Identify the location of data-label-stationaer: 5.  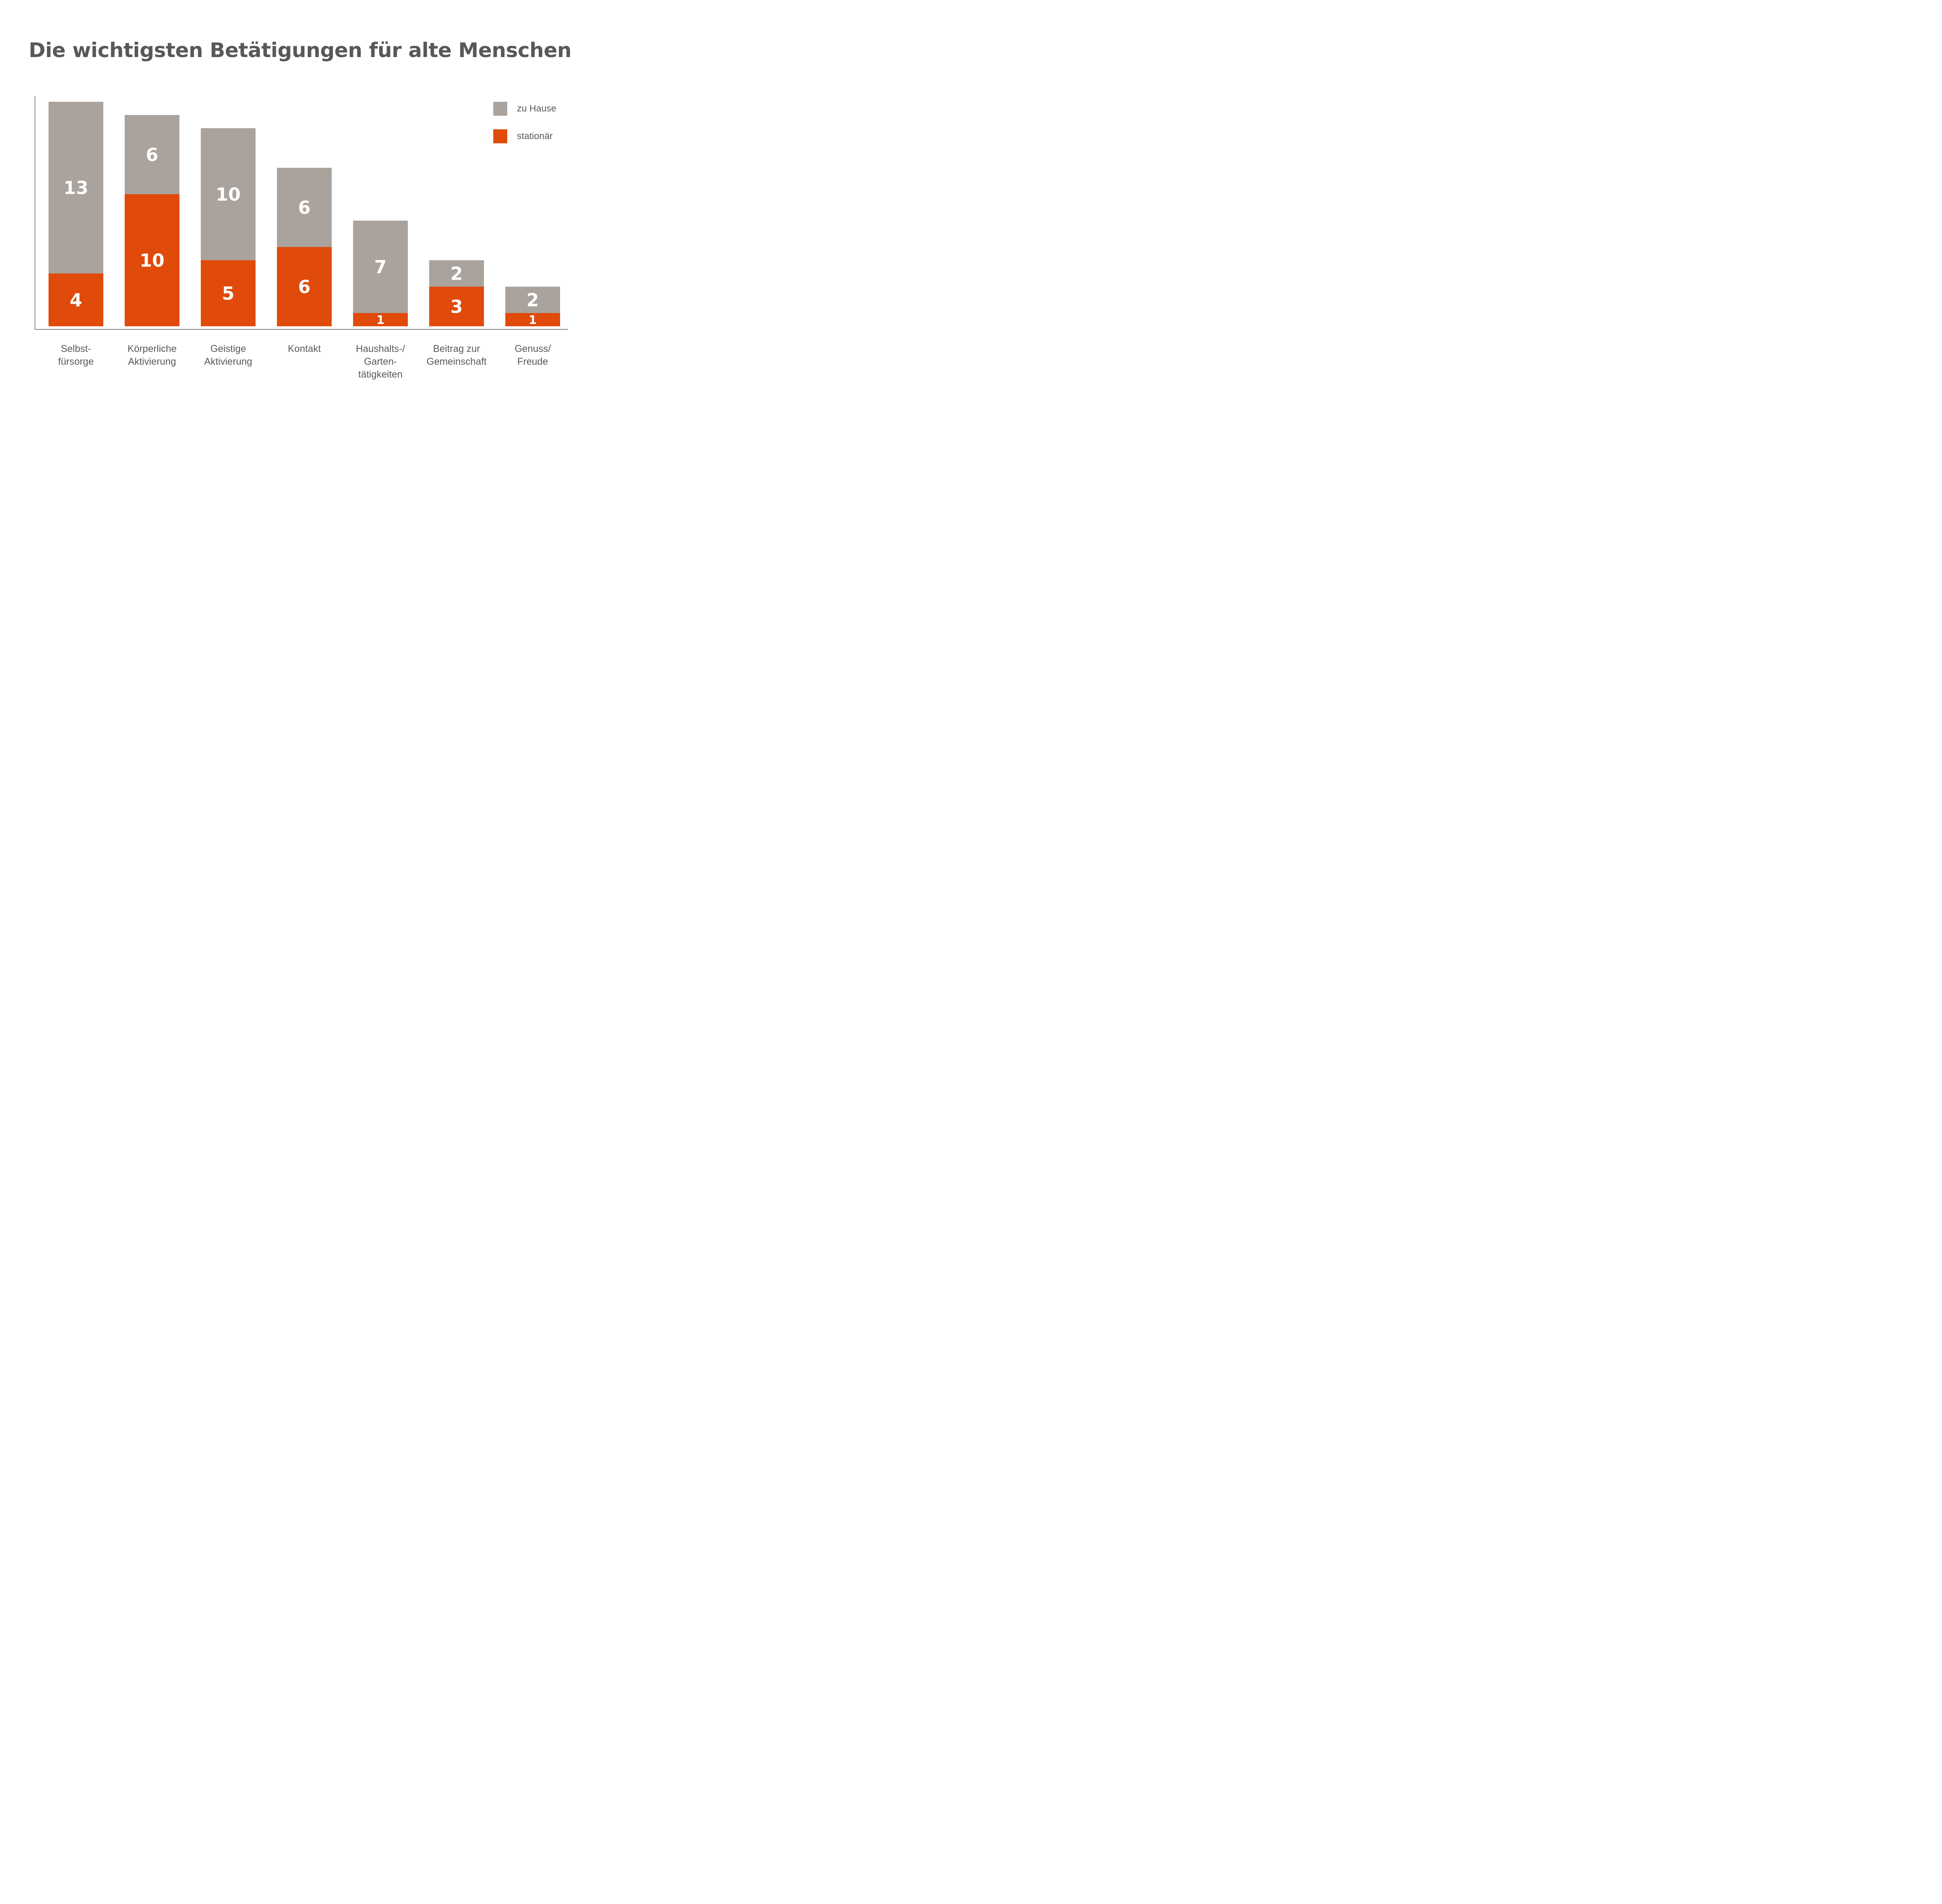
(228, 293).